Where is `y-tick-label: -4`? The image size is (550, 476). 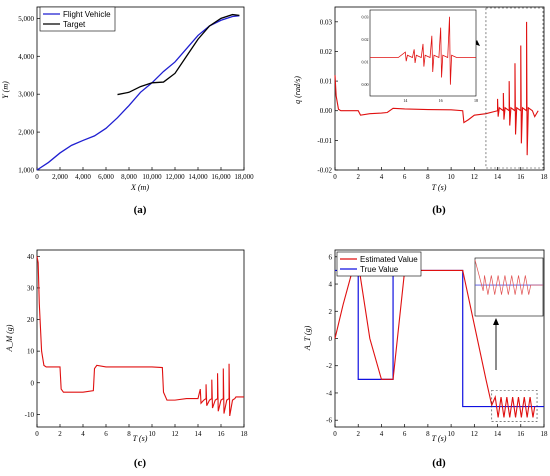
y-tick-label: -4 is located at coordinates (329, 393).